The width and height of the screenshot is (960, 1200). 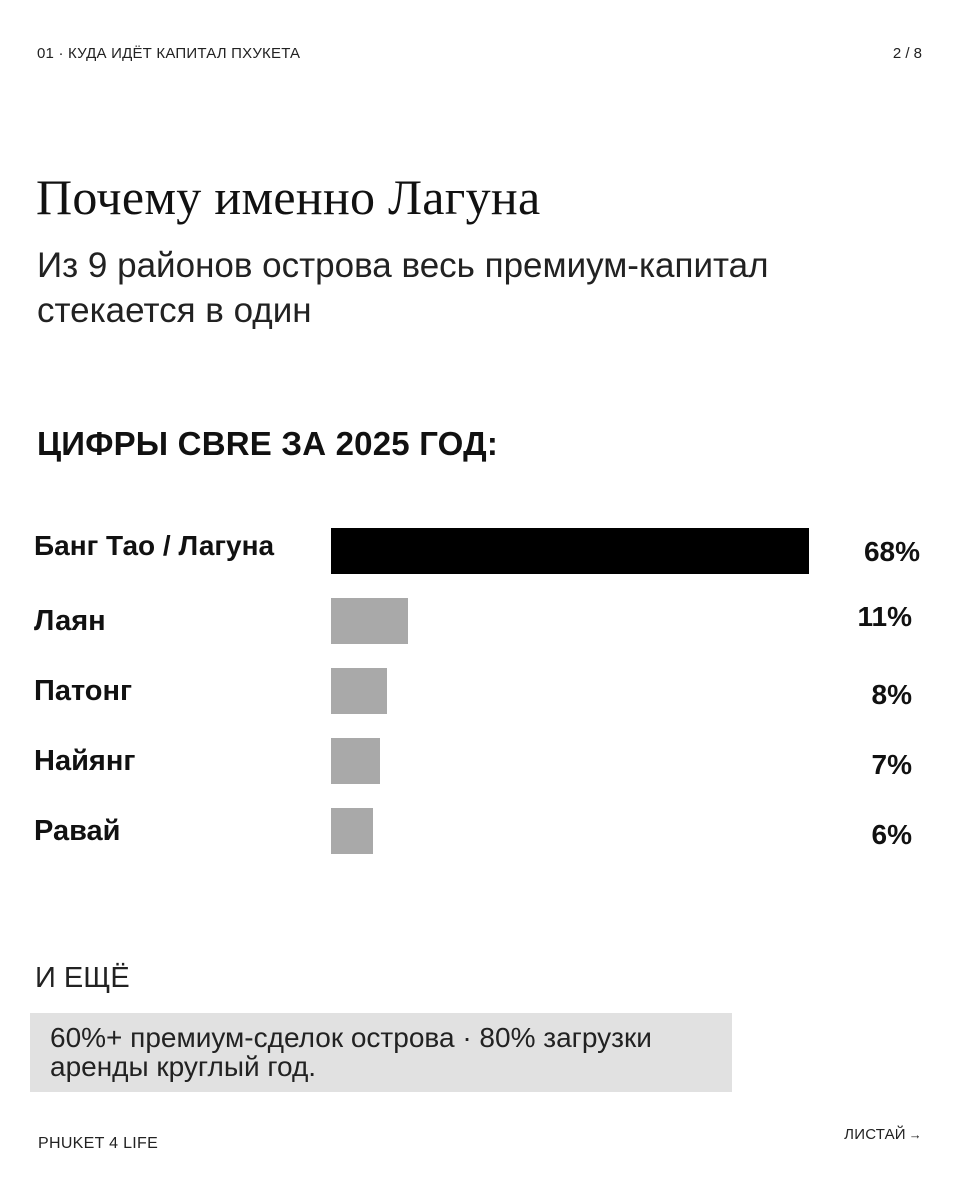 What do you see at coordinates (288, 197) in the screenshot?
I see `page-title: Почему именно Лагуна` at bounding box center [288, 197].